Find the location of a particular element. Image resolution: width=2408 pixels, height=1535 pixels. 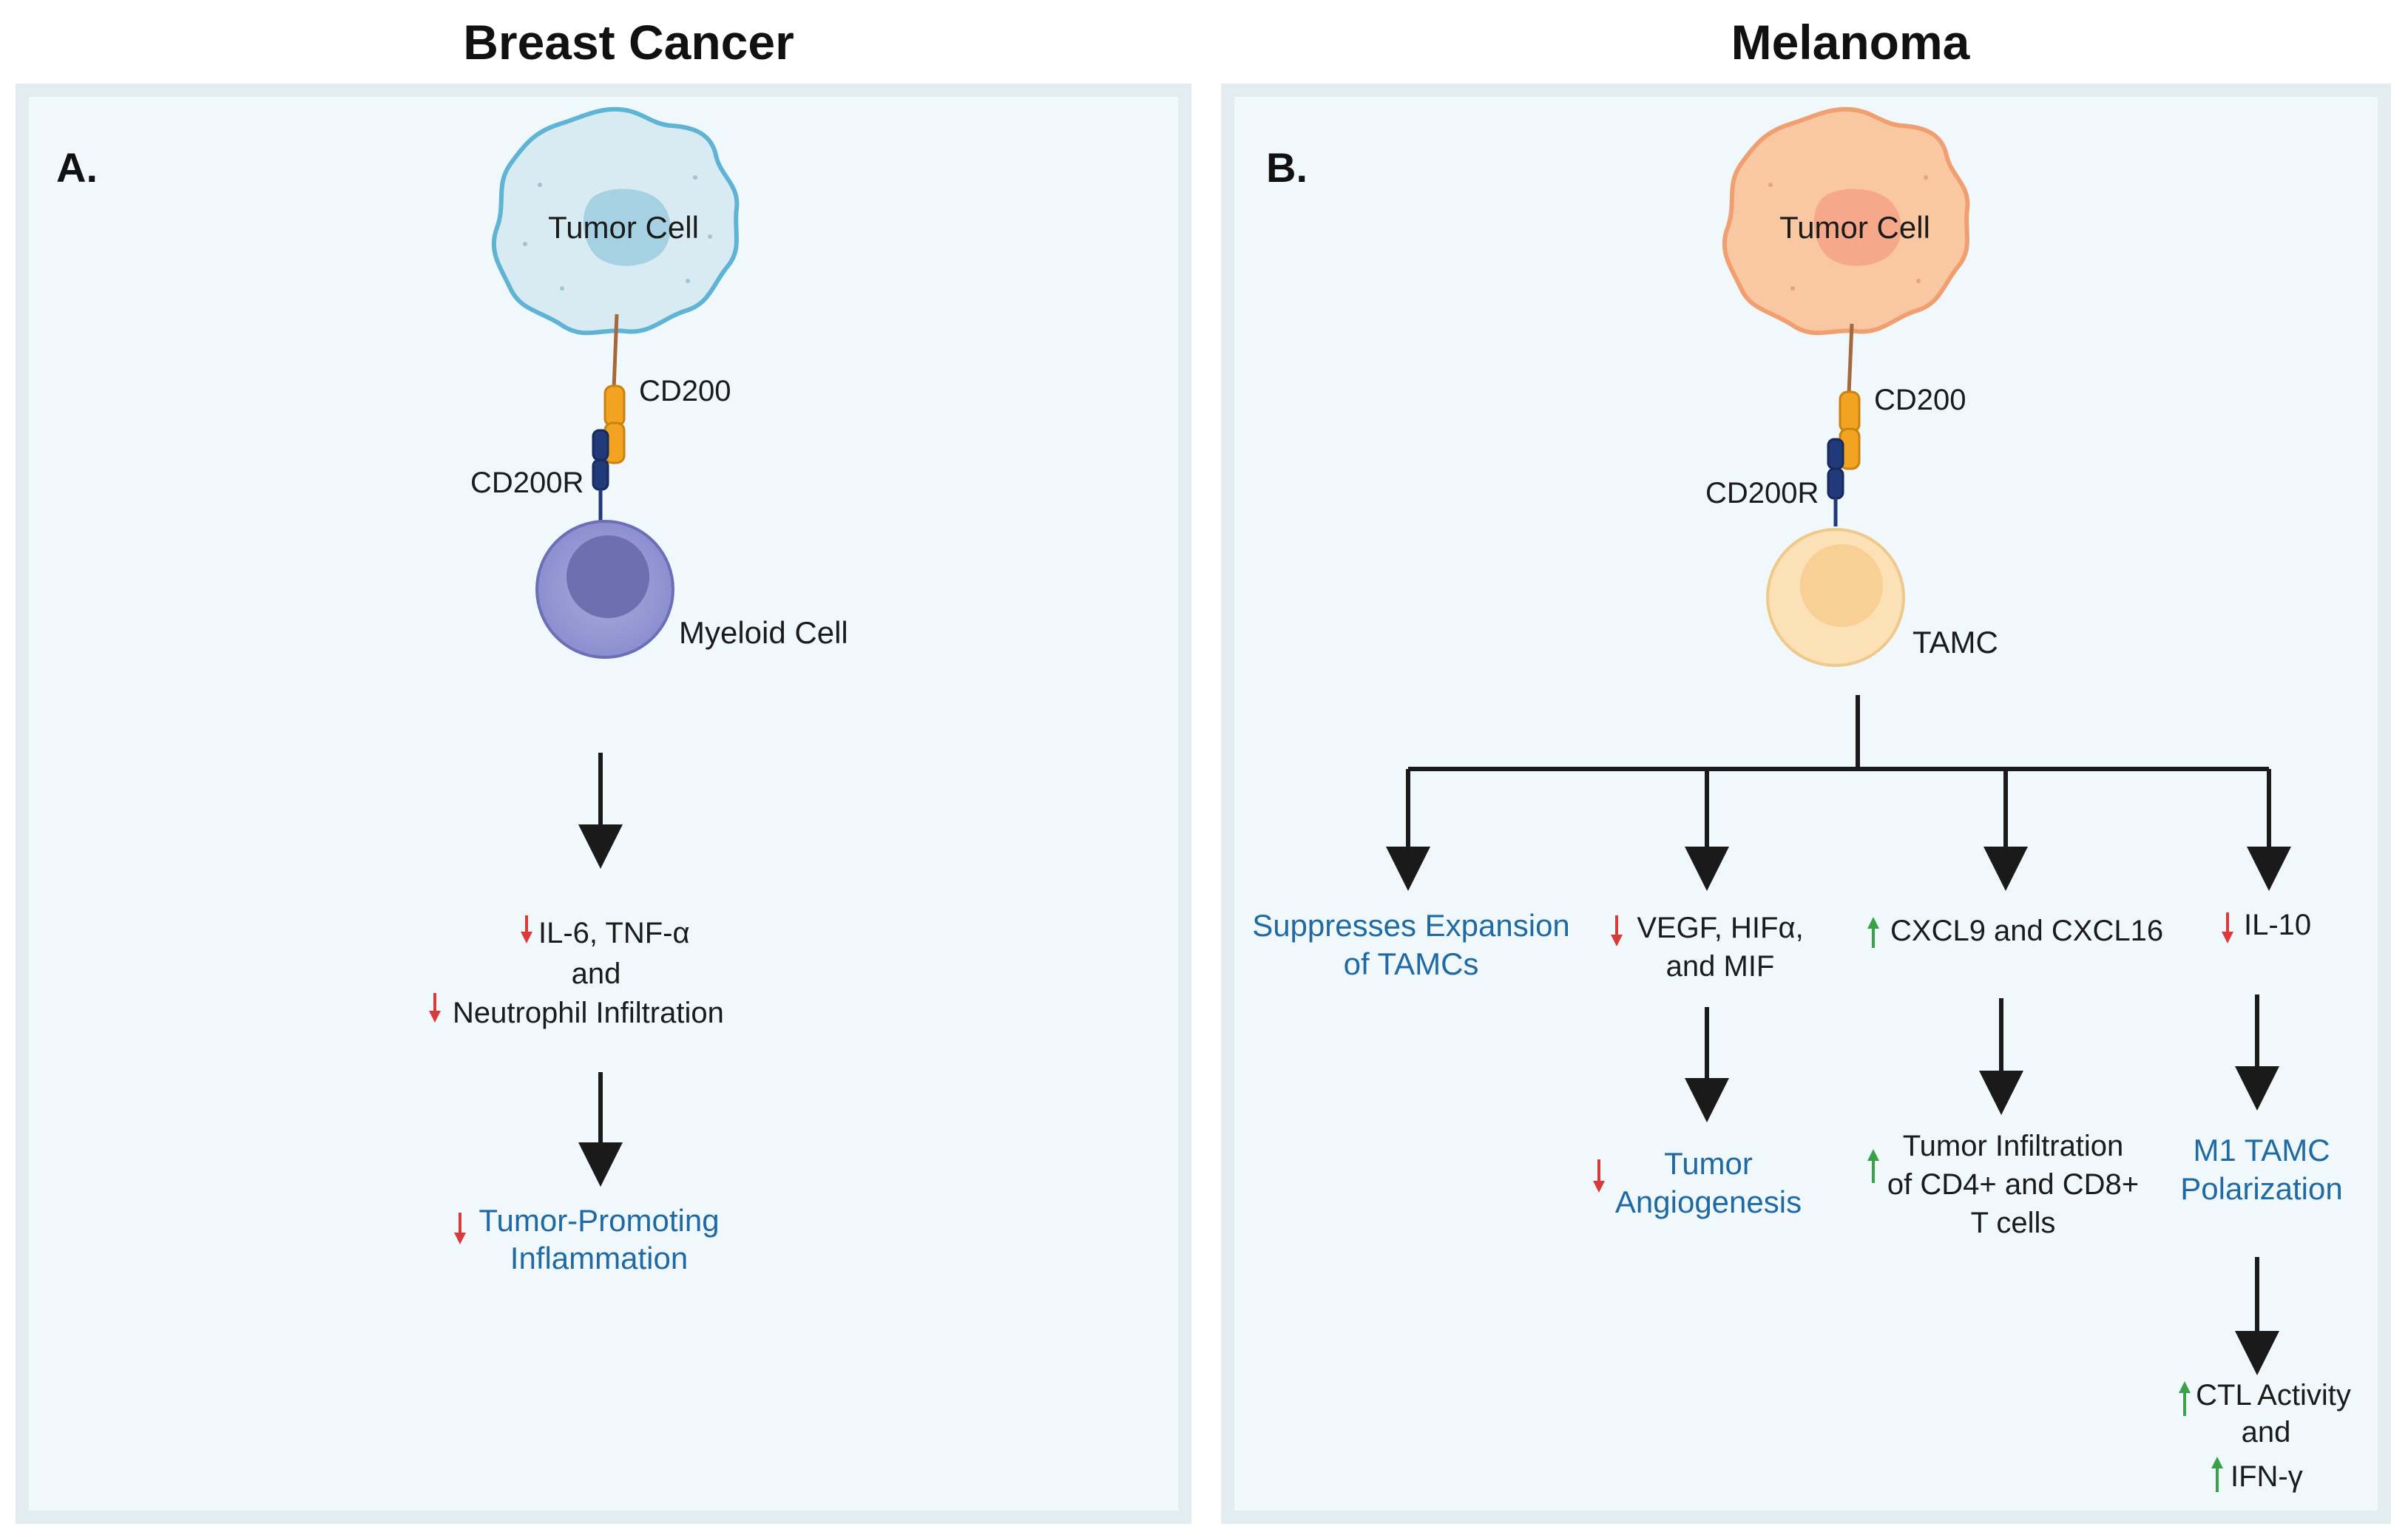

branch4-effect: IL-10 is located at coordinates (2277, 925).